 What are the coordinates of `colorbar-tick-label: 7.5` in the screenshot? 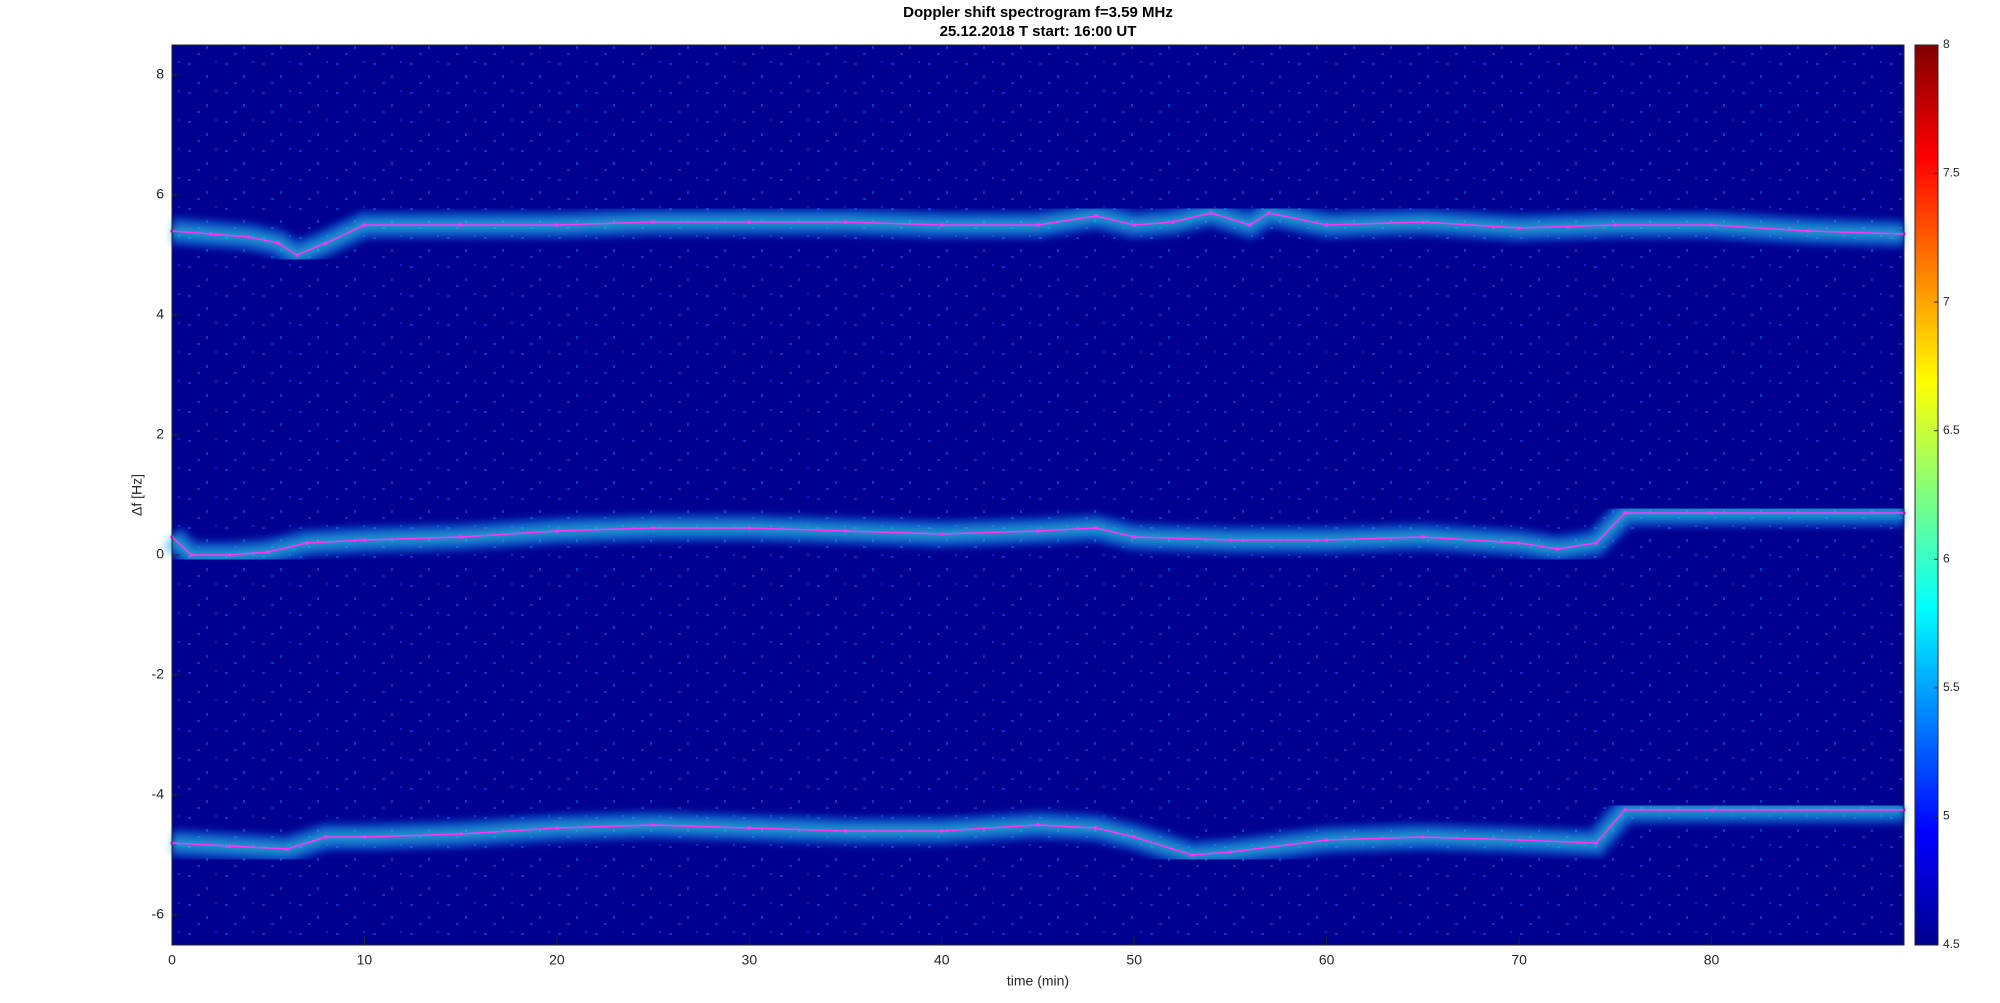 It's located at (1951, 173).